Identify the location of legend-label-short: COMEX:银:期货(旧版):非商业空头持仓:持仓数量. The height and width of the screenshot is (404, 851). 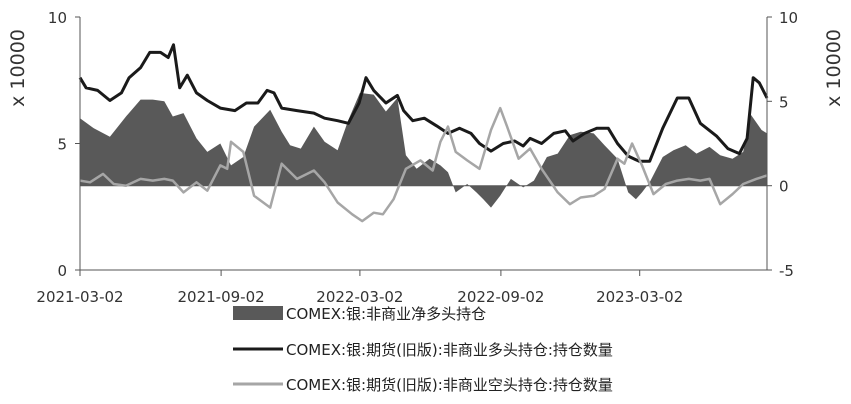
(449, 385).